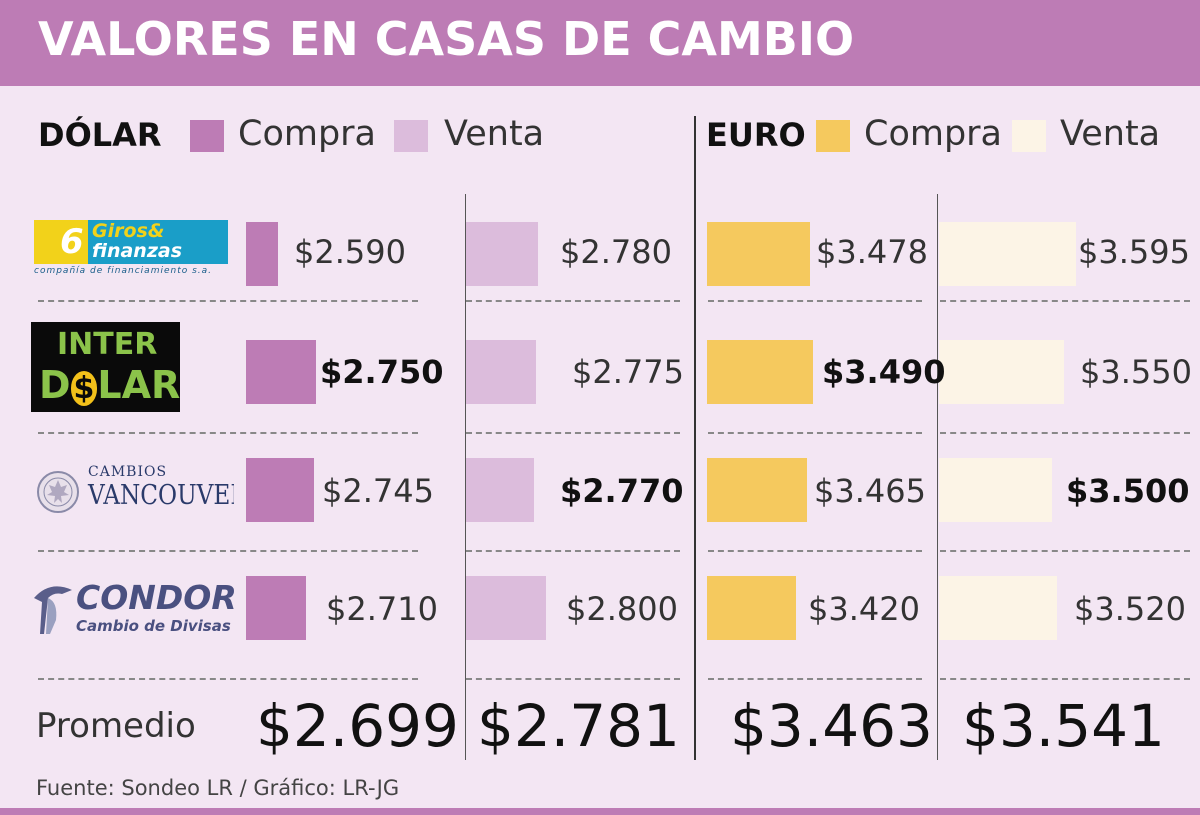  I want to click on avg-euro-venta: $3.541, so click(1063, 726).